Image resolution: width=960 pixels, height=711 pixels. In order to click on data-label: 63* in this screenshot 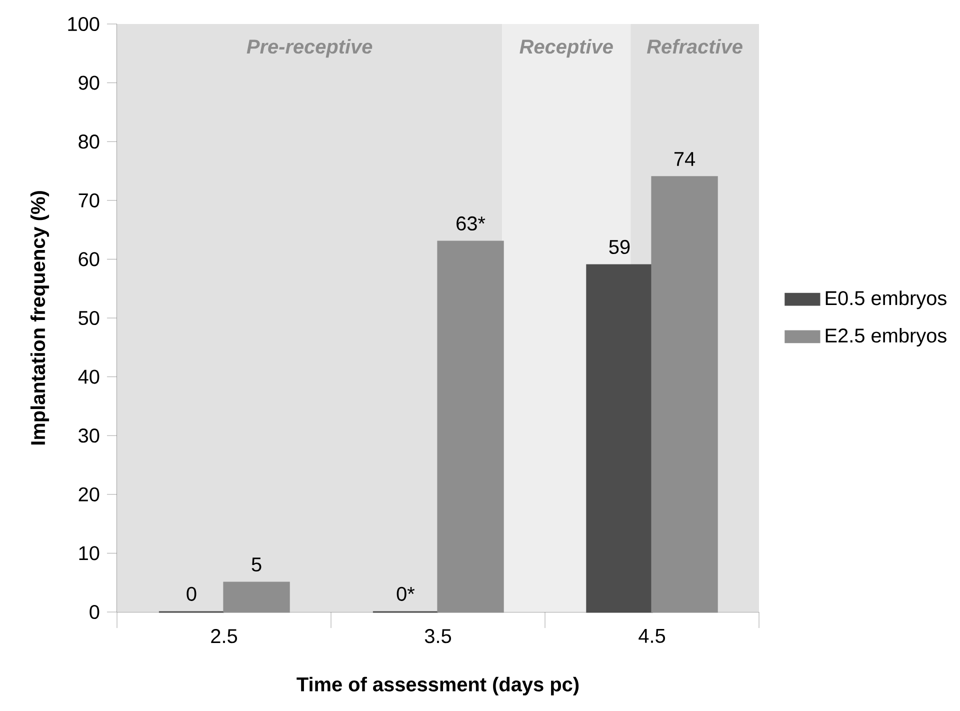, I will do `click(471, 223)`.